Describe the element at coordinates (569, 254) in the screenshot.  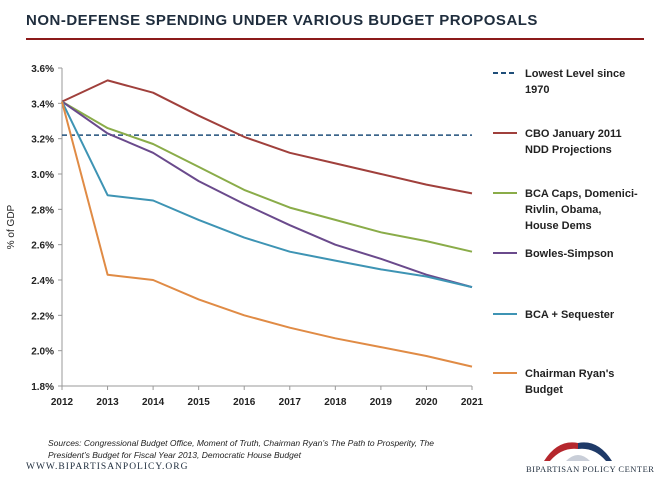
I see `legend-label: Bowles-Simpson` at that location.